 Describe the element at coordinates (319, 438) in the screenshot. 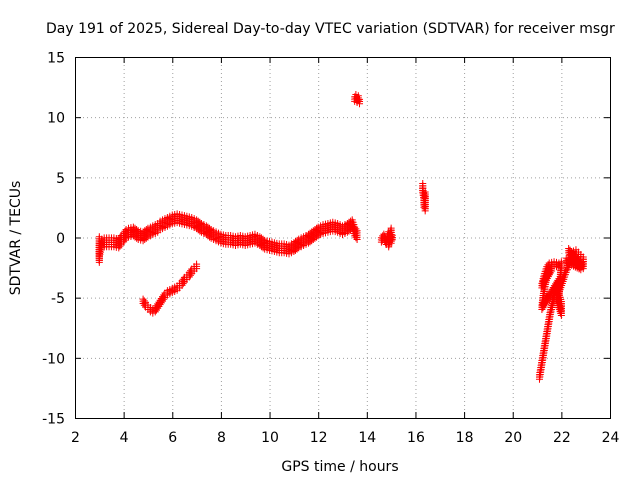

I see `x-tick-label: 12` at that location.